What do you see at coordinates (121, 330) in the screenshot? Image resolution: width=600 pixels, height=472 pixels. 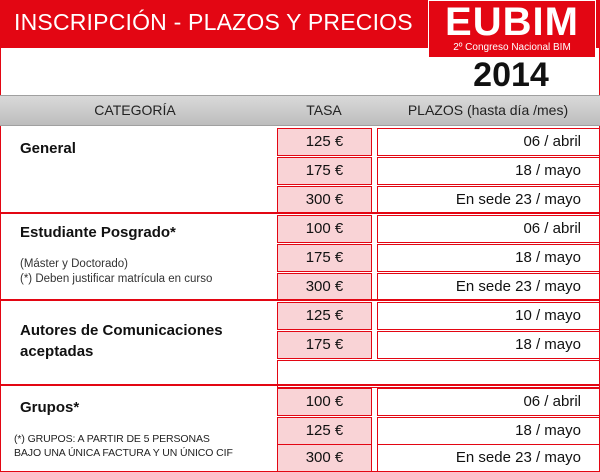 I see `category-autores: Autores de Comunicaciones` at bounding box center [121, 330].